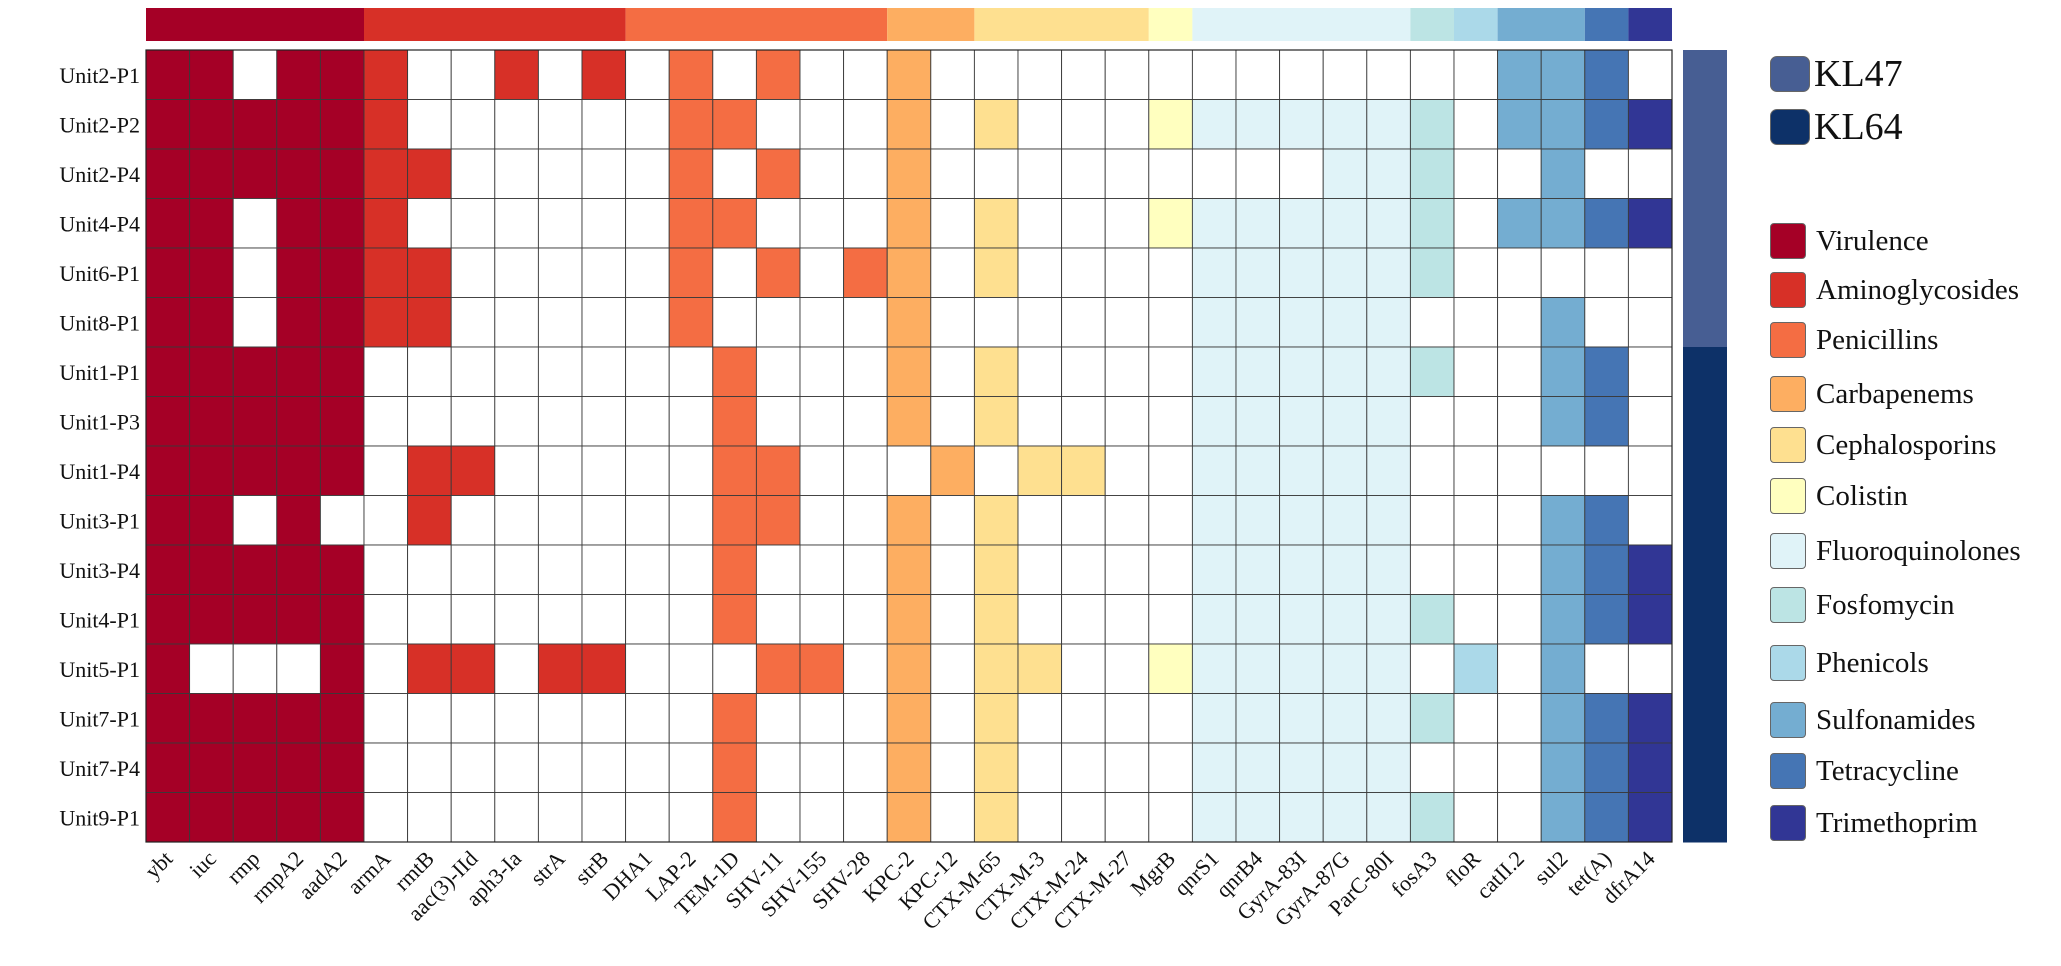  Describe the element at coordinates (1877, 339) in the screenshot. I see `legend-label-penicillins: Penicillins` at that location.